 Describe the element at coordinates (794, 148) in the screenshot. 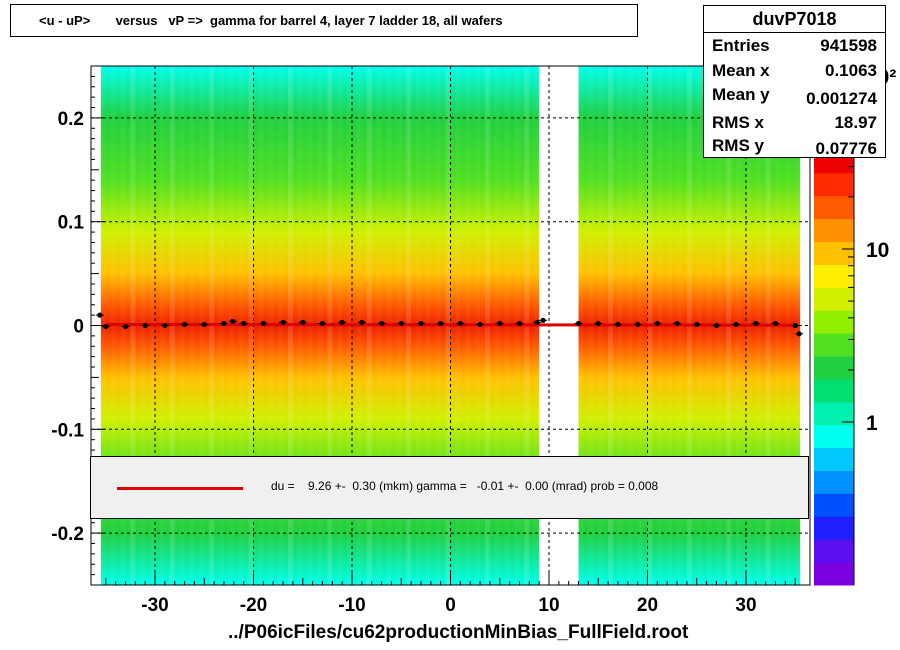

I see `stats-row-rms-y: RMS y 0.07776` at that location.